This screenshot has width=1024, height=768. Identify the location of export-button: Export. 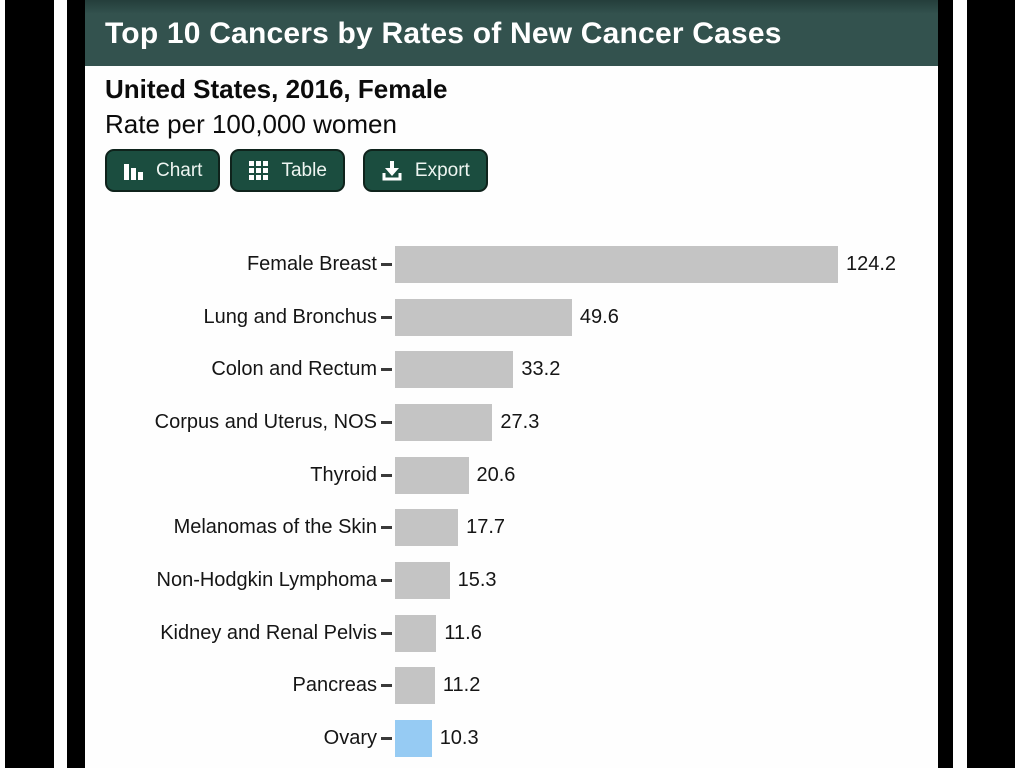
(425, 170).